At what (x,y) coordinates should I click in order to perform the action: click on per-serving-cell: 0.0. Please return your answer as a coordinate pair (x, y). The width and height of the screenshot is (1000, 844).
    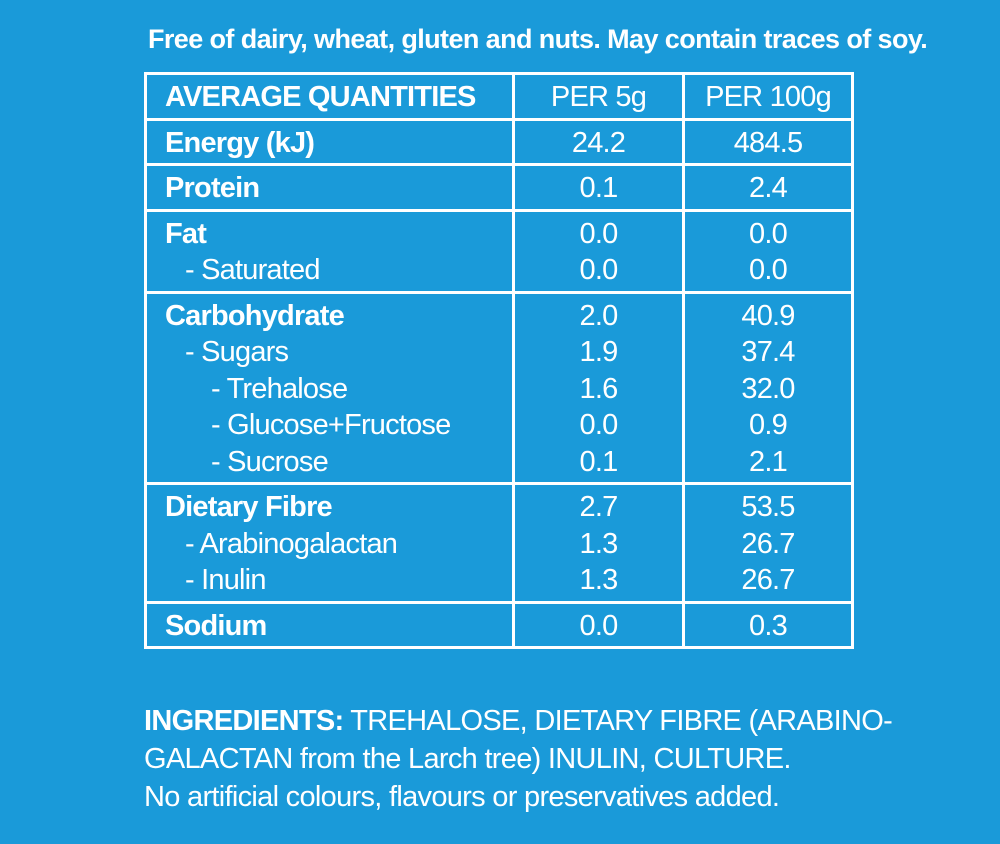
    Looking at the image, I should click on (598, 624).